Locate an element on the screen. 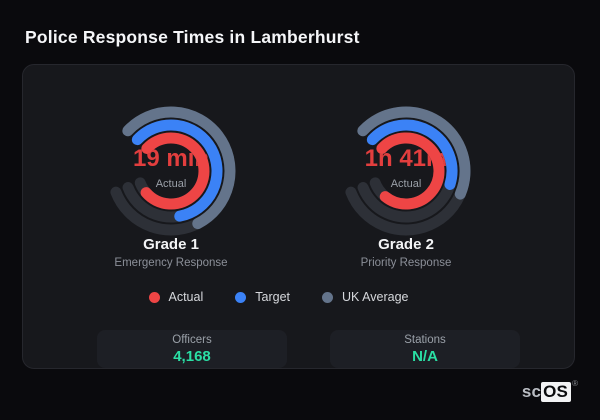 The width and height of the screenshot is (600, 420). gauge-rings-grade-1: 19 min Actual is located at coordinates (171, 171).